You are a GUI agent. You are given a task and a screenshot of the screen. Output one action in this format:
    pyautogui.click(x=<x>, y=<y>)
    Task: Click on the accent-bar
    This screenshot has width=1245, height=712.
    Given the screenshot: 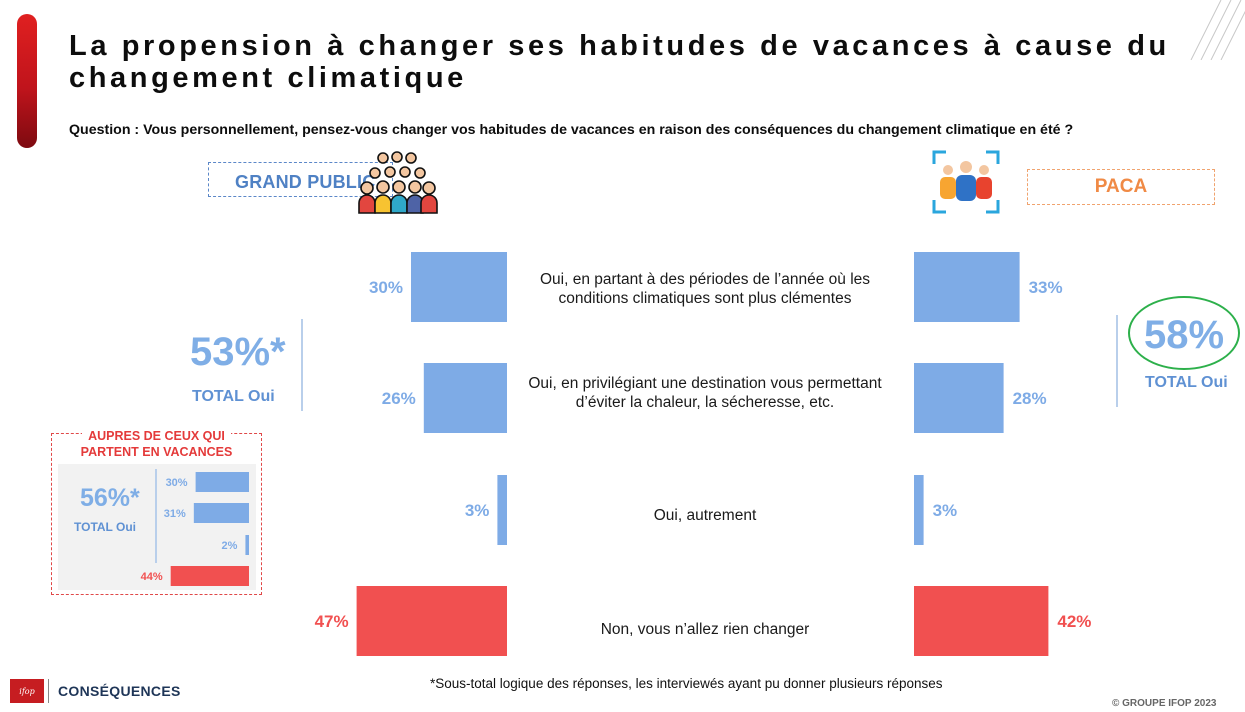 What is the action you would take?
    pyautogui.click(x=27, y=81)
    